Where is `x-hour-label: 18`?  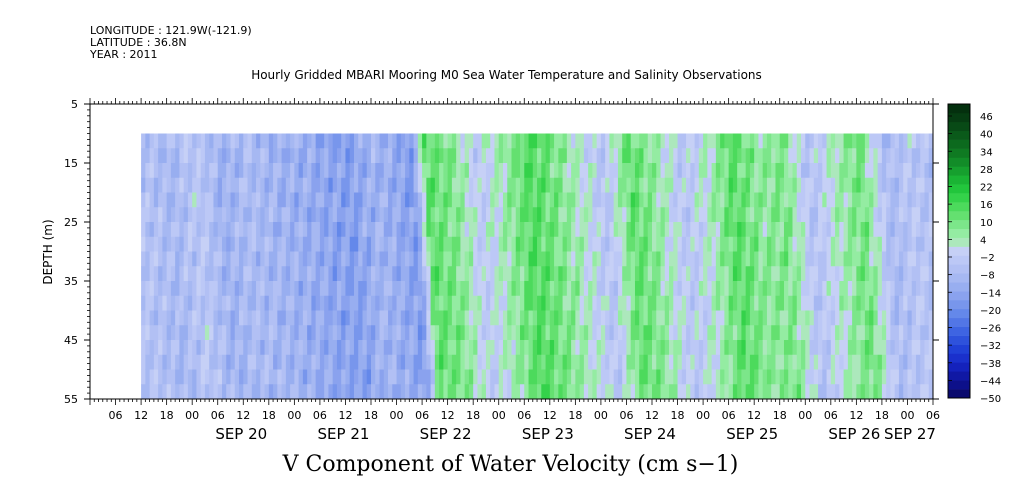
x-hour-label: 18 is located at coordinates (473, 415).